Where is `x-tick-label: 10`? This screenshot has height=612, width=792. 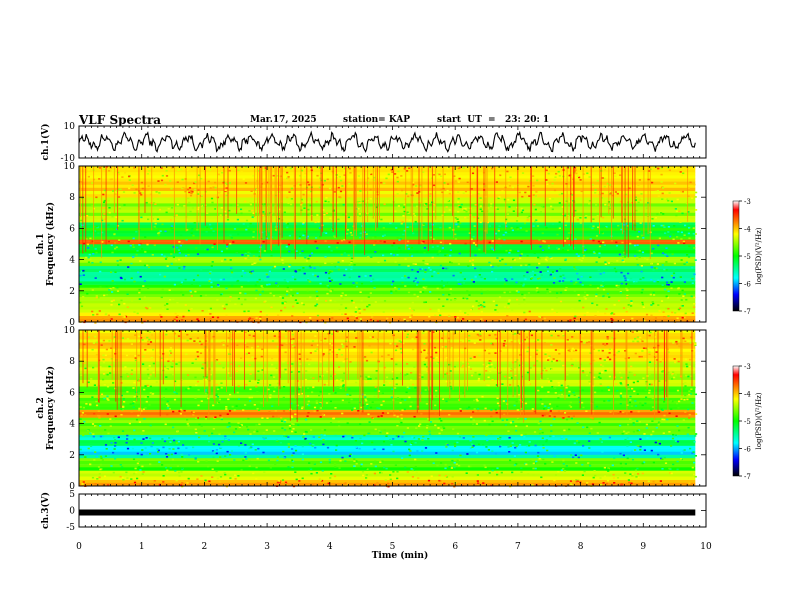
x-tick-label: 10 is located at coordinates (706, 547).